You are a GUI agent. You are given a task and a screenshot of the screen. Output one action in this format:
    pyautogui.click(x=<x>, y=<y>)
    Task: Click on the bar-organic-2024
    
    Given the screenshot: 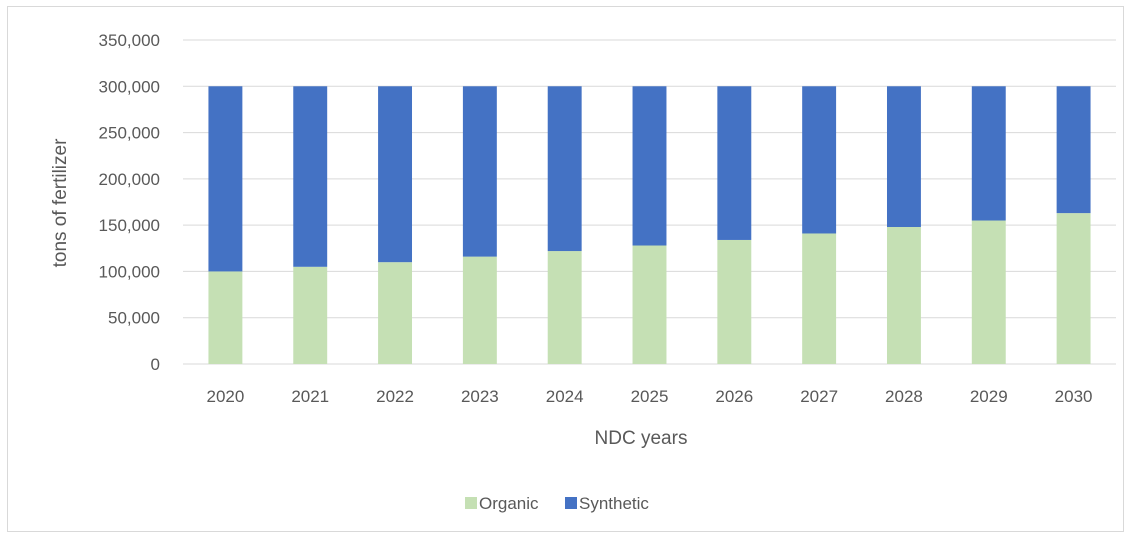 What is the action you would take?
    pyautogui.click(x=564, y=307)
    